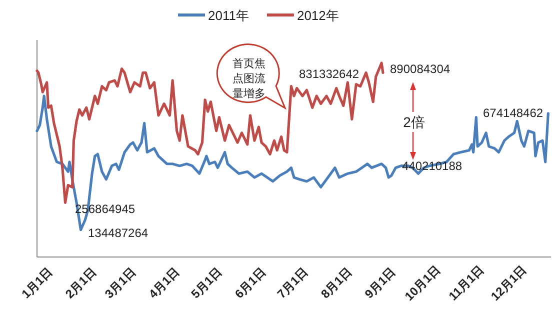 The width and height of the screenshot is (558, 328). I want to click on annotation: 831332642, so click(329, 74).